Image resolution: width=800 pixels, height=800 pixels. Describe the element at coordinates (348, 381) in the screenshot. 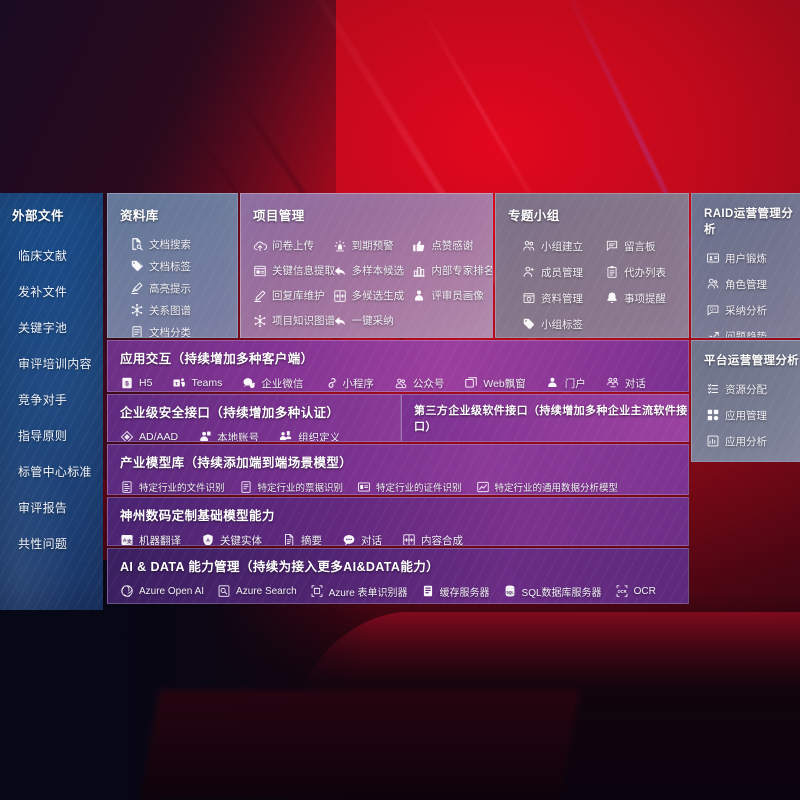

I see `app-item-miniprogram: 小程序` at that location.